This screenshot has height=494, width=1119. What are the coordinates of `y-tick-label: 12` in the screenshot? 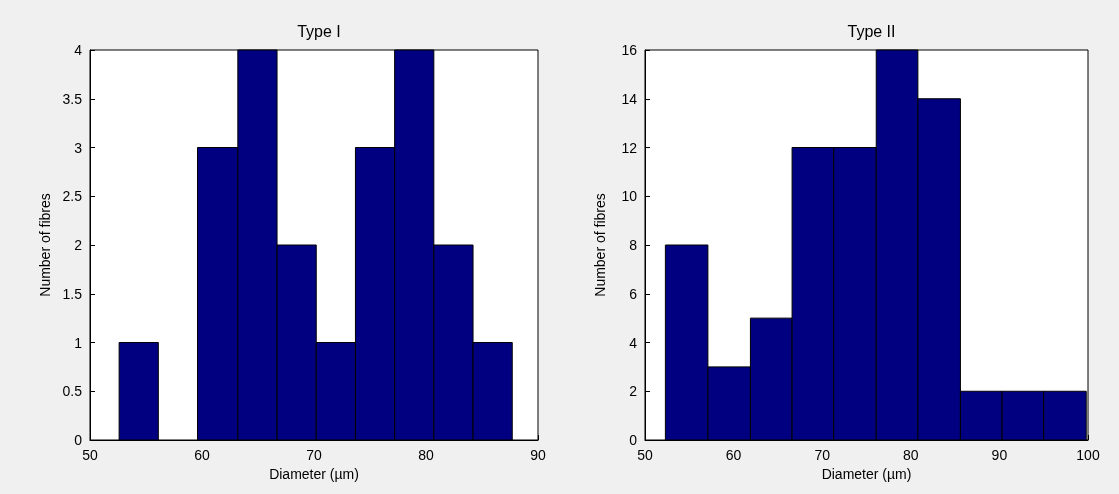 It's located at (629, 147).